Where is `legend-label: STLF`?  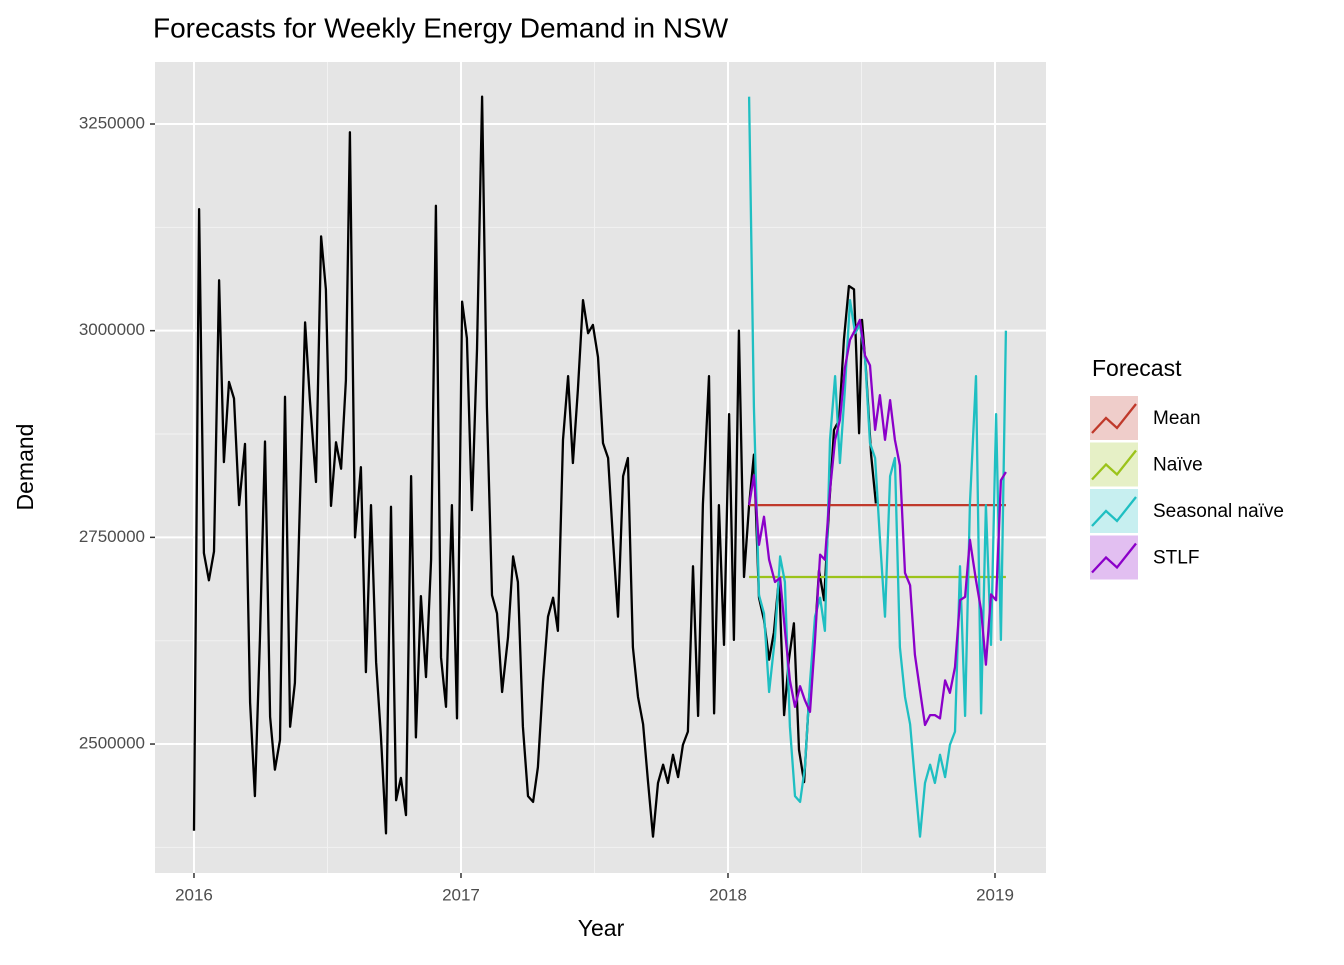 legend-label: STLF is located at coordinates (1176, 558).